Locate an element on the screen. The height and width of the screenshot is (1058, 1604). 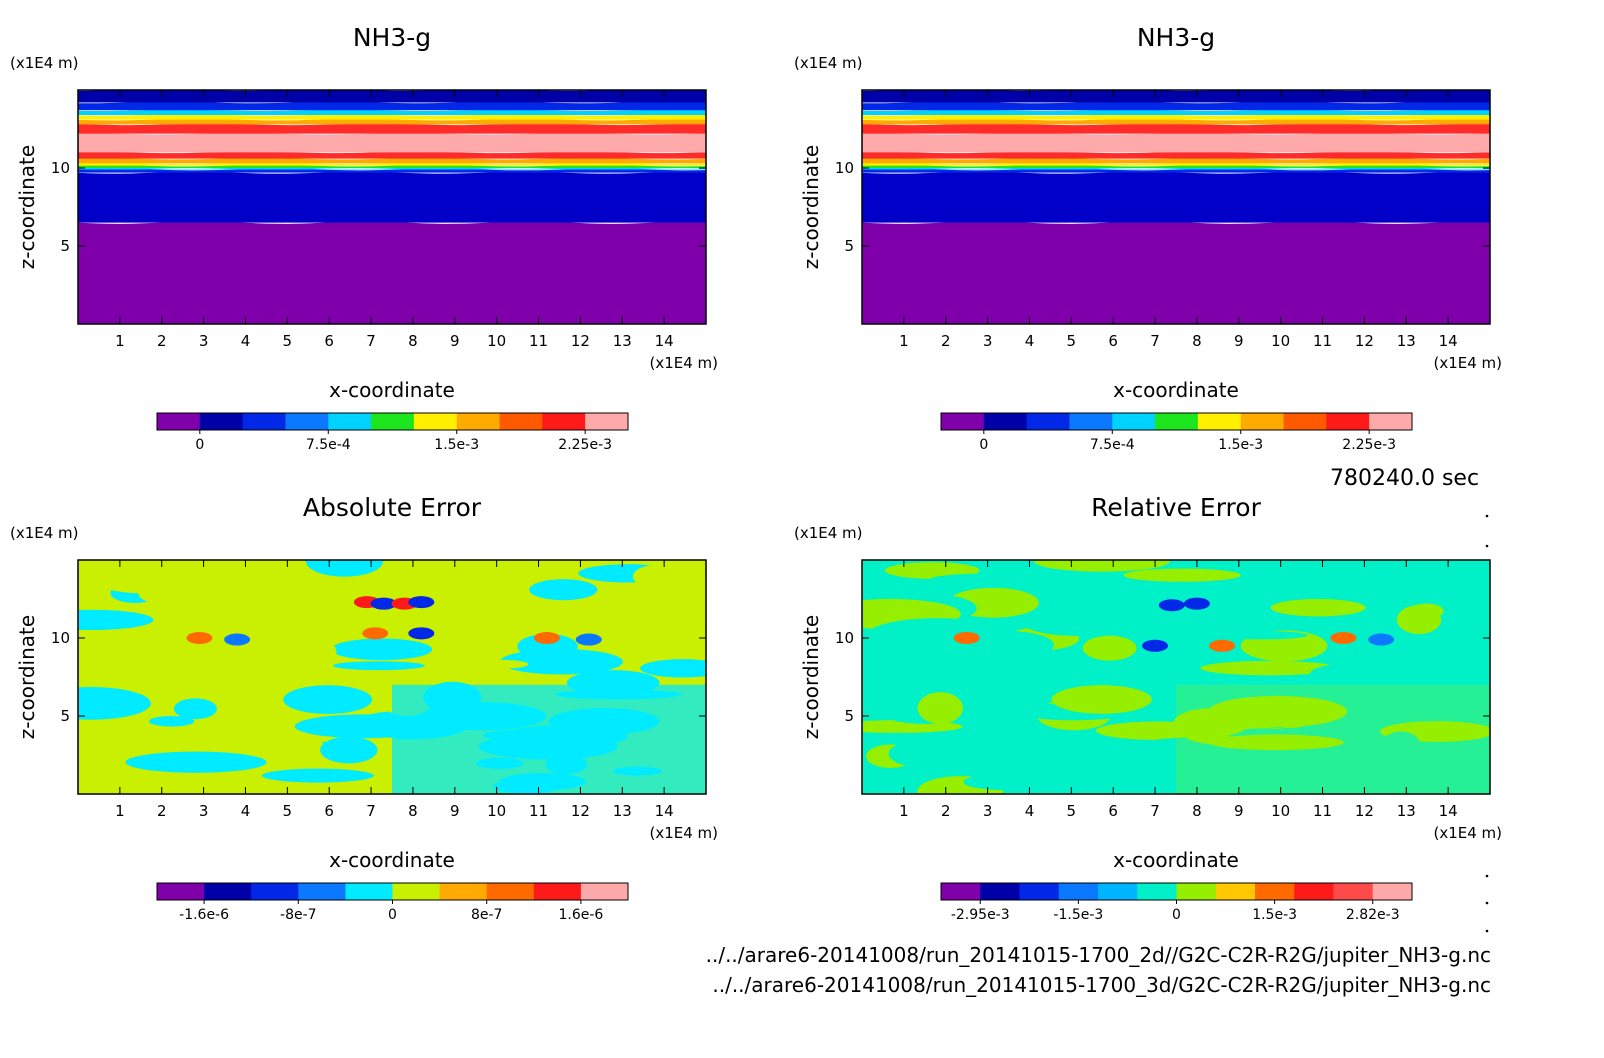
x-axis-label: x-coordinate is located at coordinates (1176, 390).